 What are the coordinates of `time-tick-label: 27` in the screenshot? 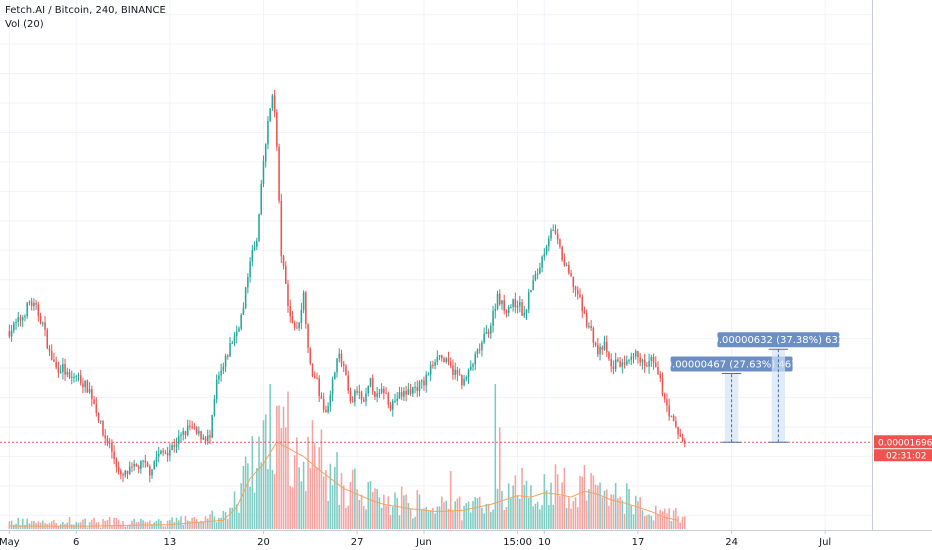 It's located at (357, 542).